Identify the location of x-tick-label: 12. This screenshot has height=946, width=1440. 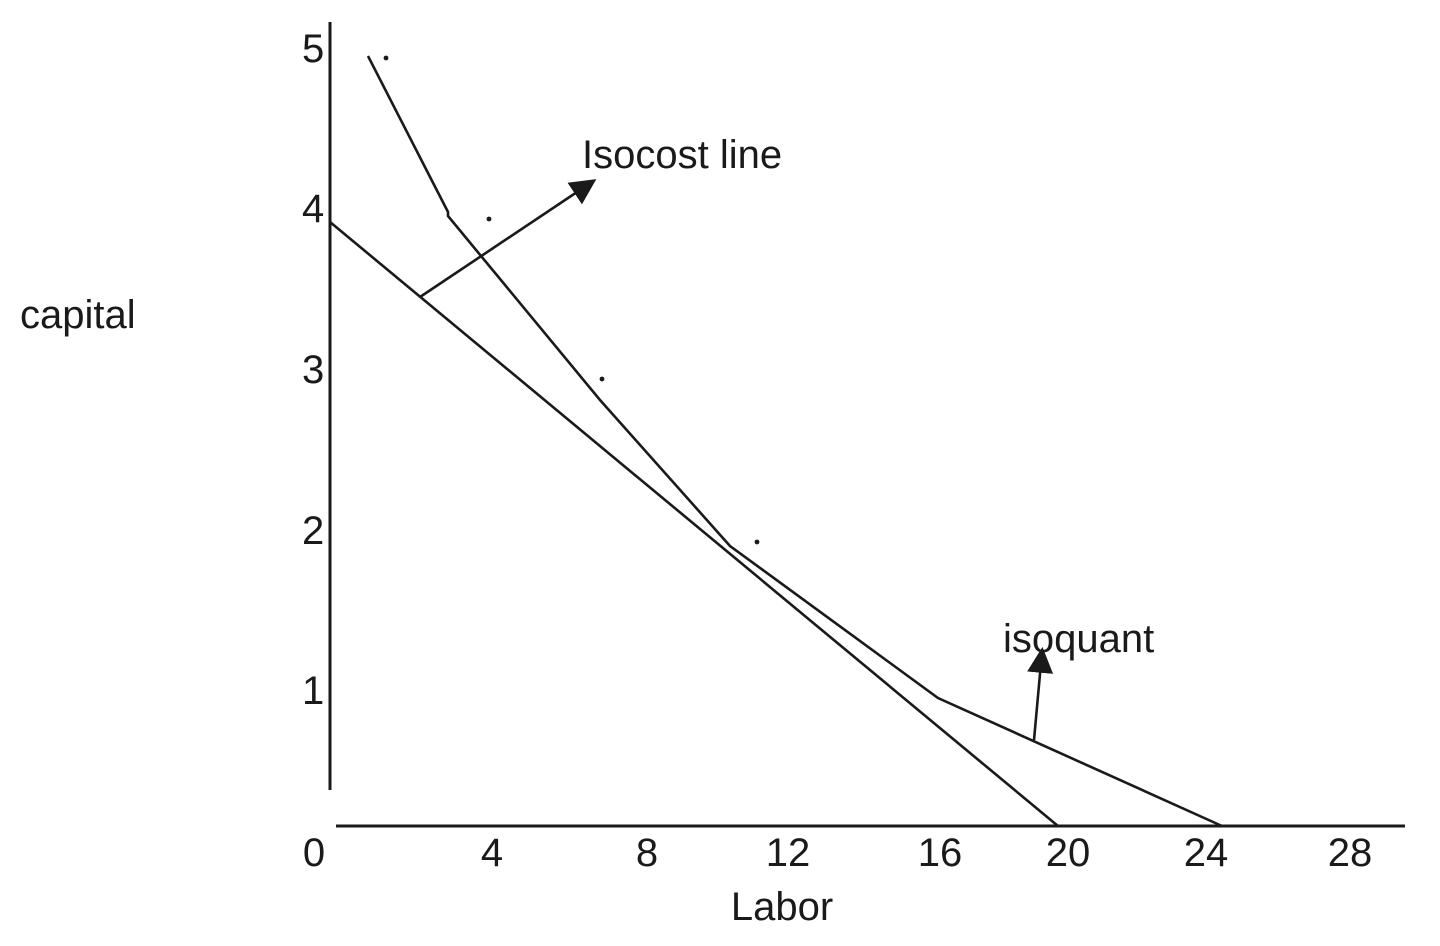
(788, 853).